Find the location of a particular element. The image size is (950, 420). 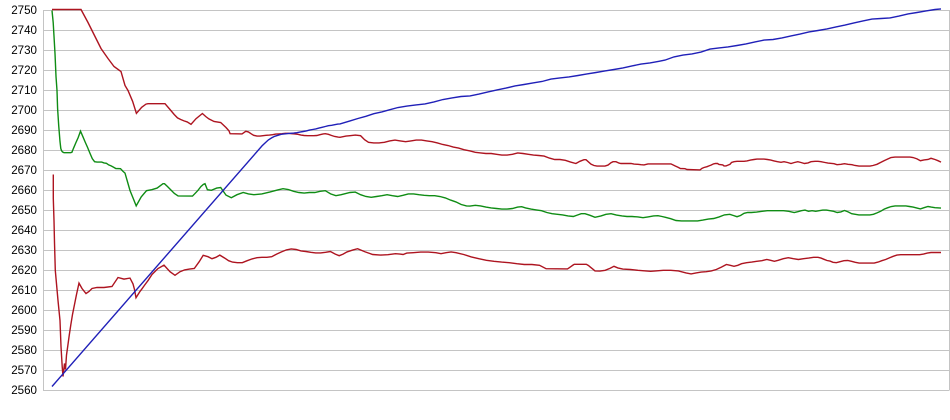

svg-text: 2600 is located at coordinates (24, 310).